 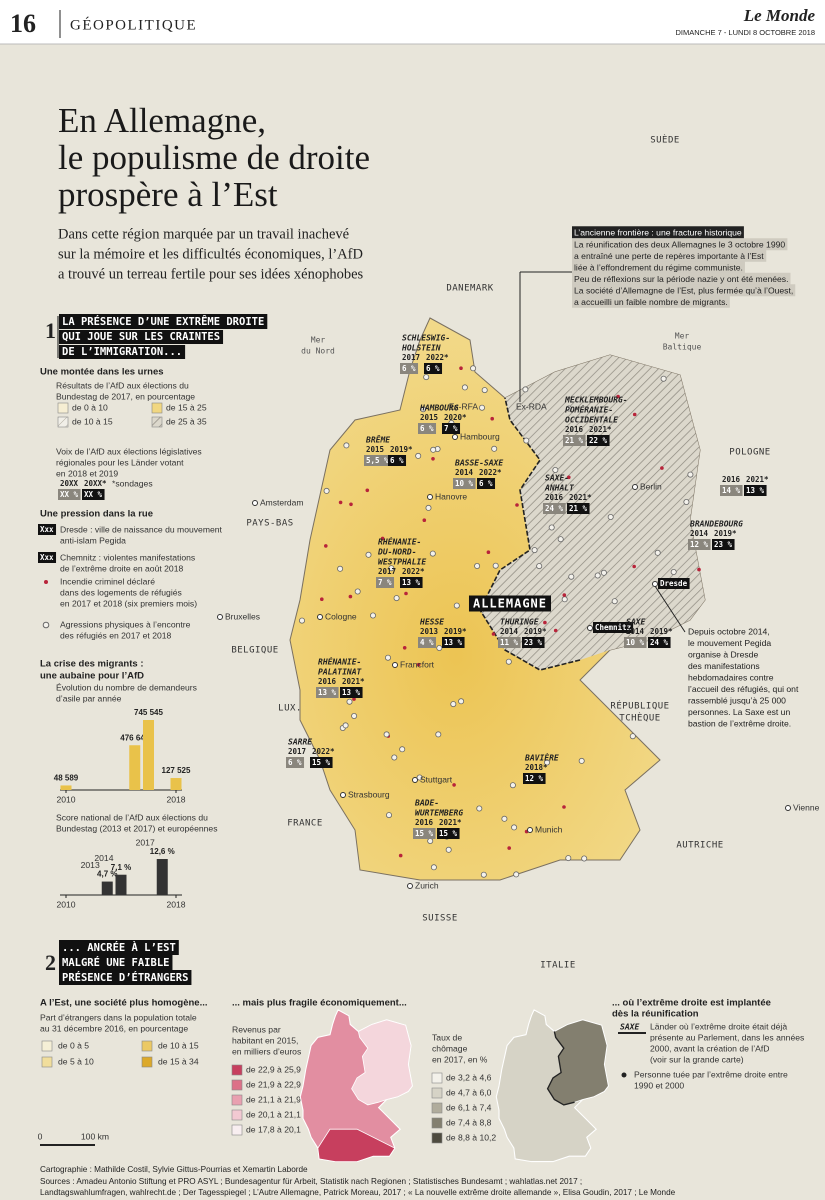 What do you see at coordinates (141, 337) in the screenshot?
I see `section-heading: QUI JOUE SUR LES CRAINTES` at bounding box center [141, 337].